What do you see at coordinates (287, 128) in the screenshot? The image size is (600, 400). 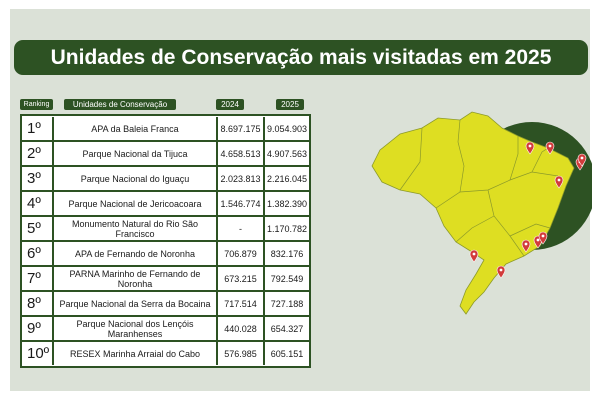 I see `visits-2025-cell: 9.054.903` at bounding box center [287, 128].